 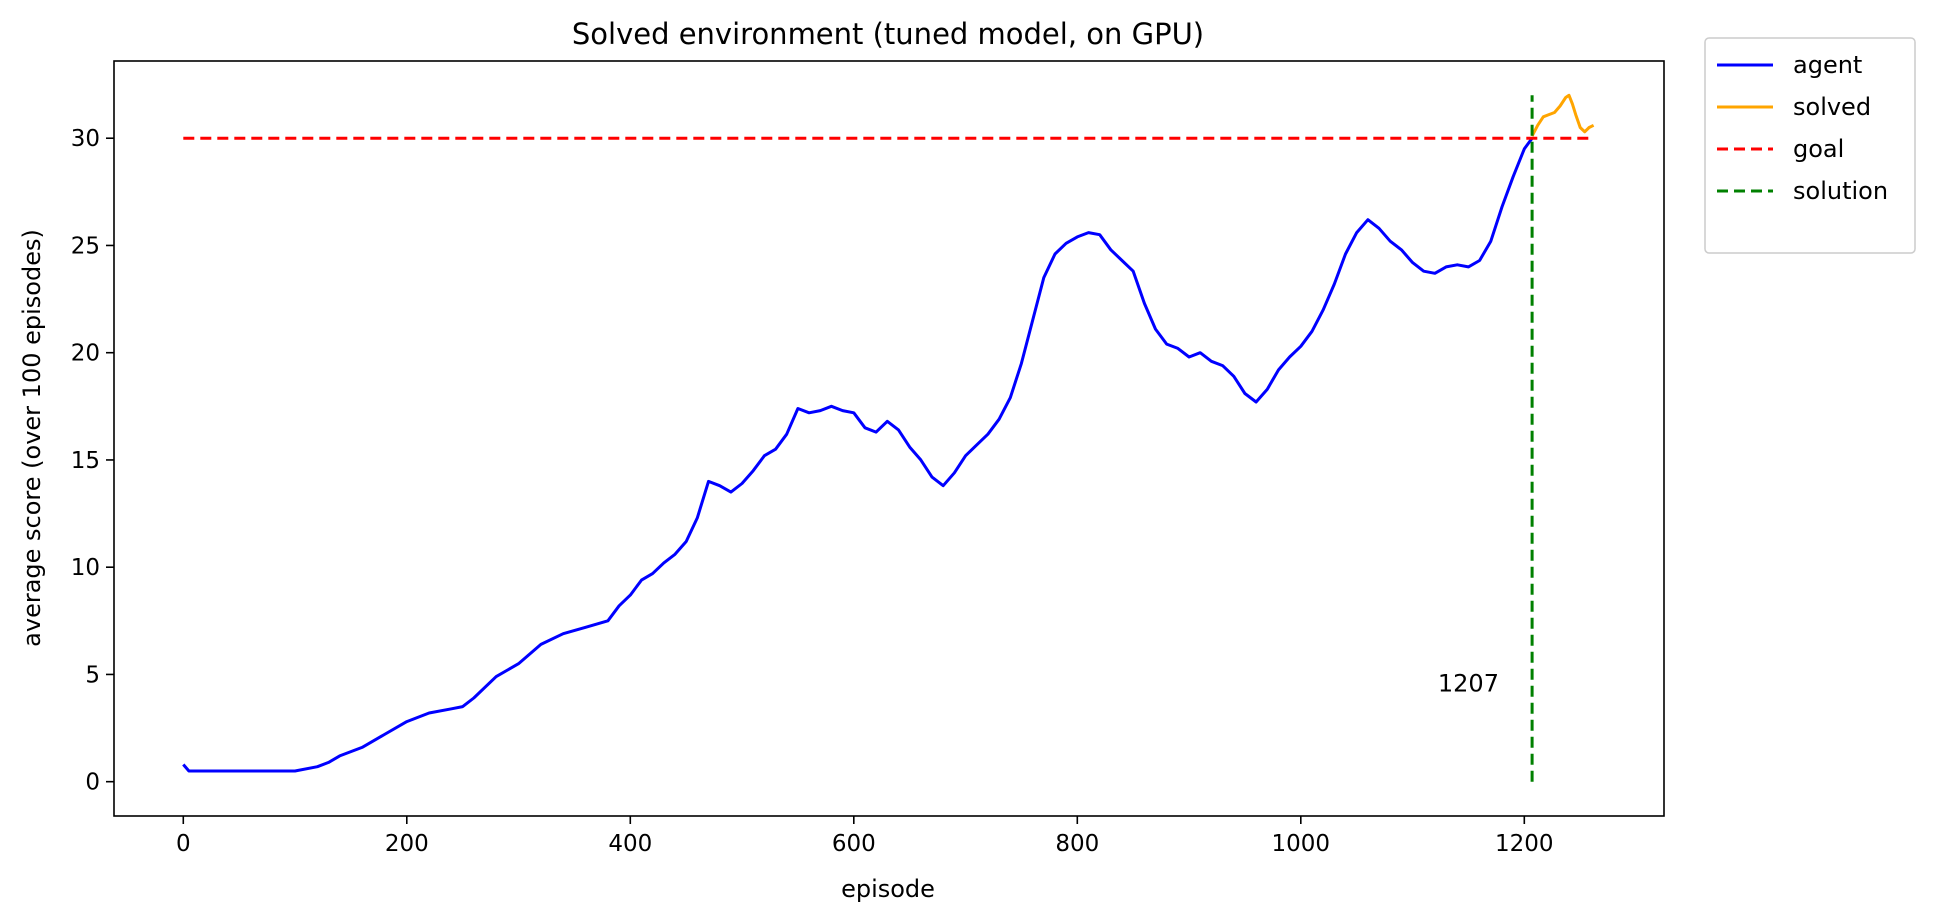 I want to click on annotation-label: 1207, so click(x=1468, y=684).